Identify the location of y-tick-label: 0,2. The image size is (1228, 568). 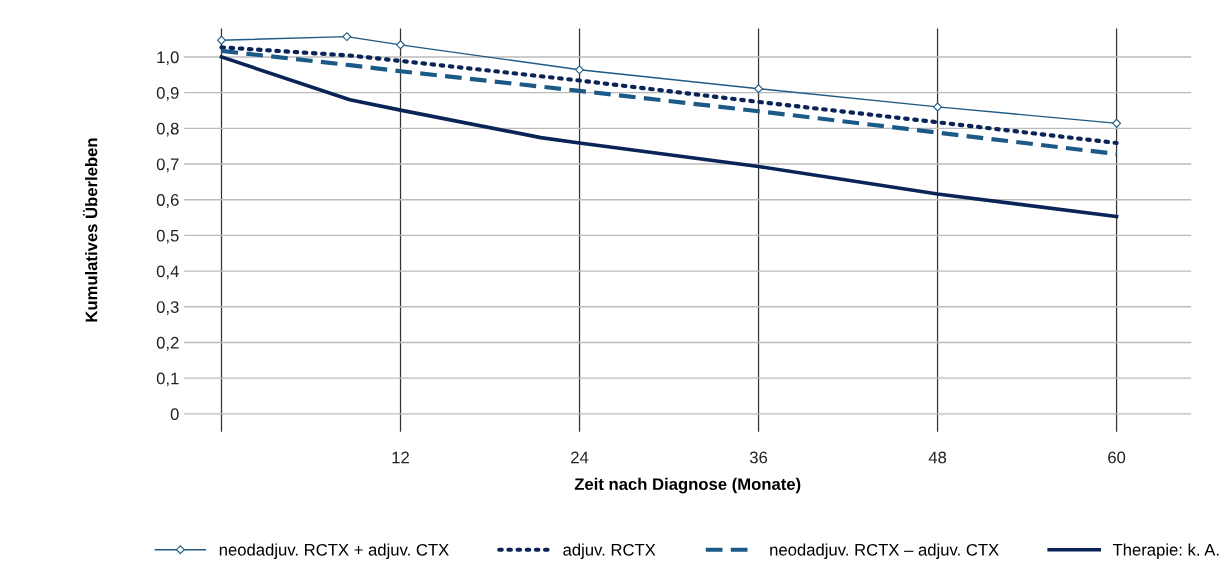
(167, 343).